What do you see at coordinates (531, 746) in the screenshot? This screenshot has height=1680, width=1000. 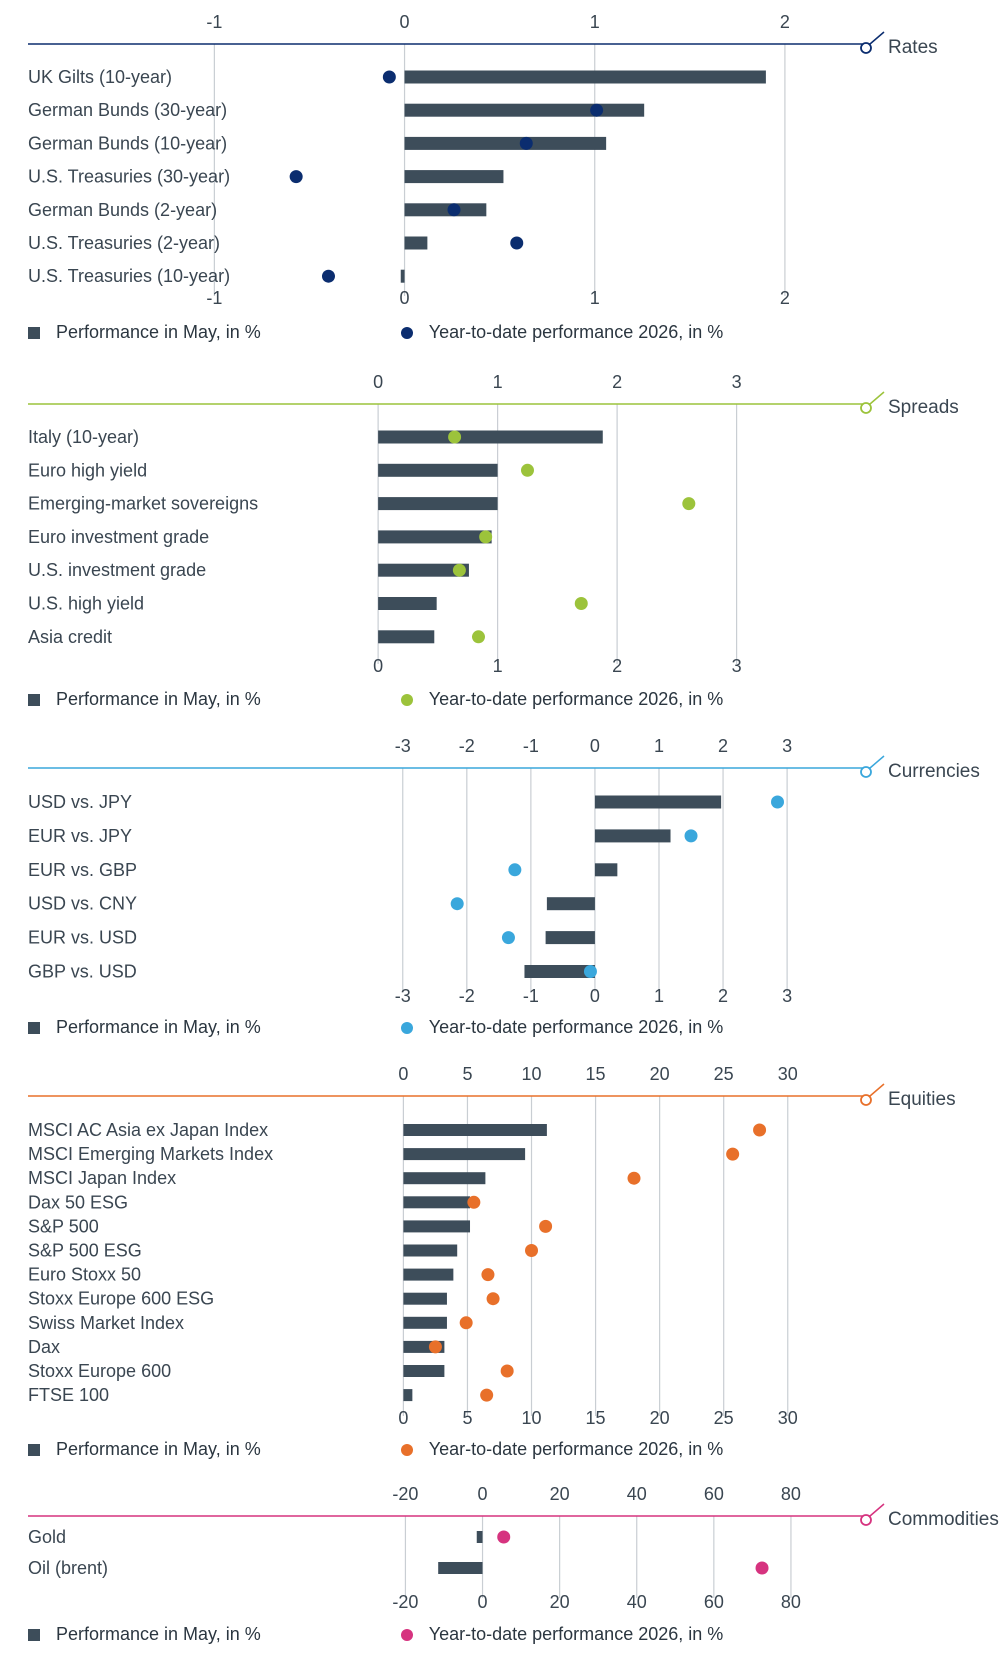 I see `tick-label-top: -1` at bounding box center [531, 746].